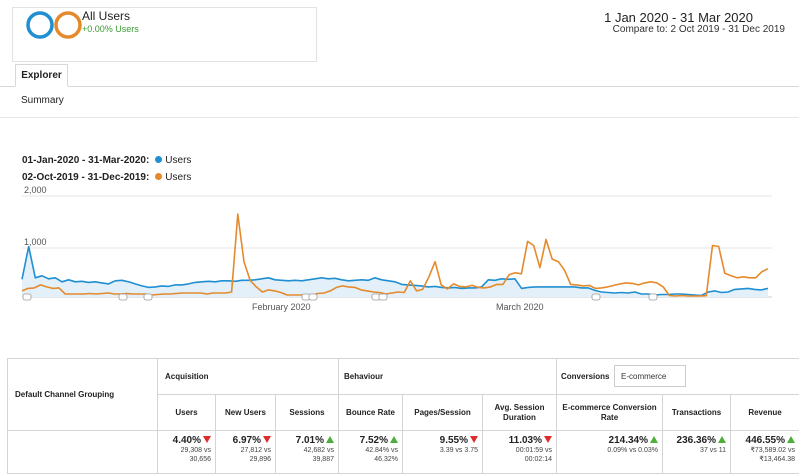  Describe the element at coordinates (323, 459) in the screenshot. I see `total-compare-2: 39,887` at that location.